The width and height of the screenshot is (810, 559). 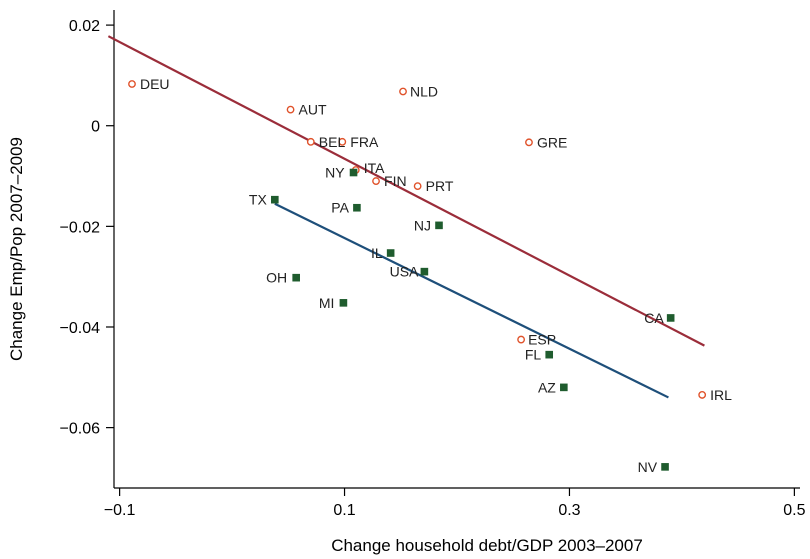 What do you see at coordinates (335, 173) in the screenshot?
I see `point-label-ny: NY` at bounding box center [335, 173].